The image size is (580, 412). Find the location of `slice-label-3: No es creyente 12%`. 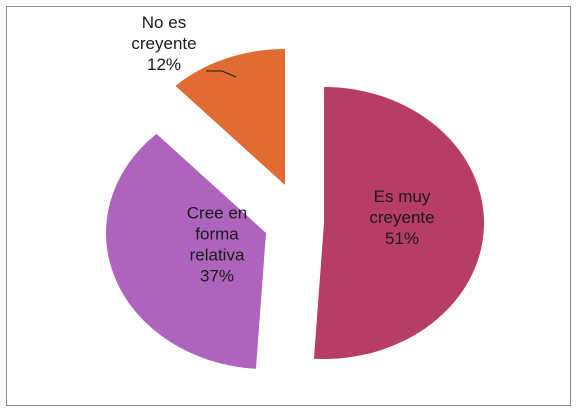

slice-label-3: No es creyente 12% is located at coordinates (163, 43).